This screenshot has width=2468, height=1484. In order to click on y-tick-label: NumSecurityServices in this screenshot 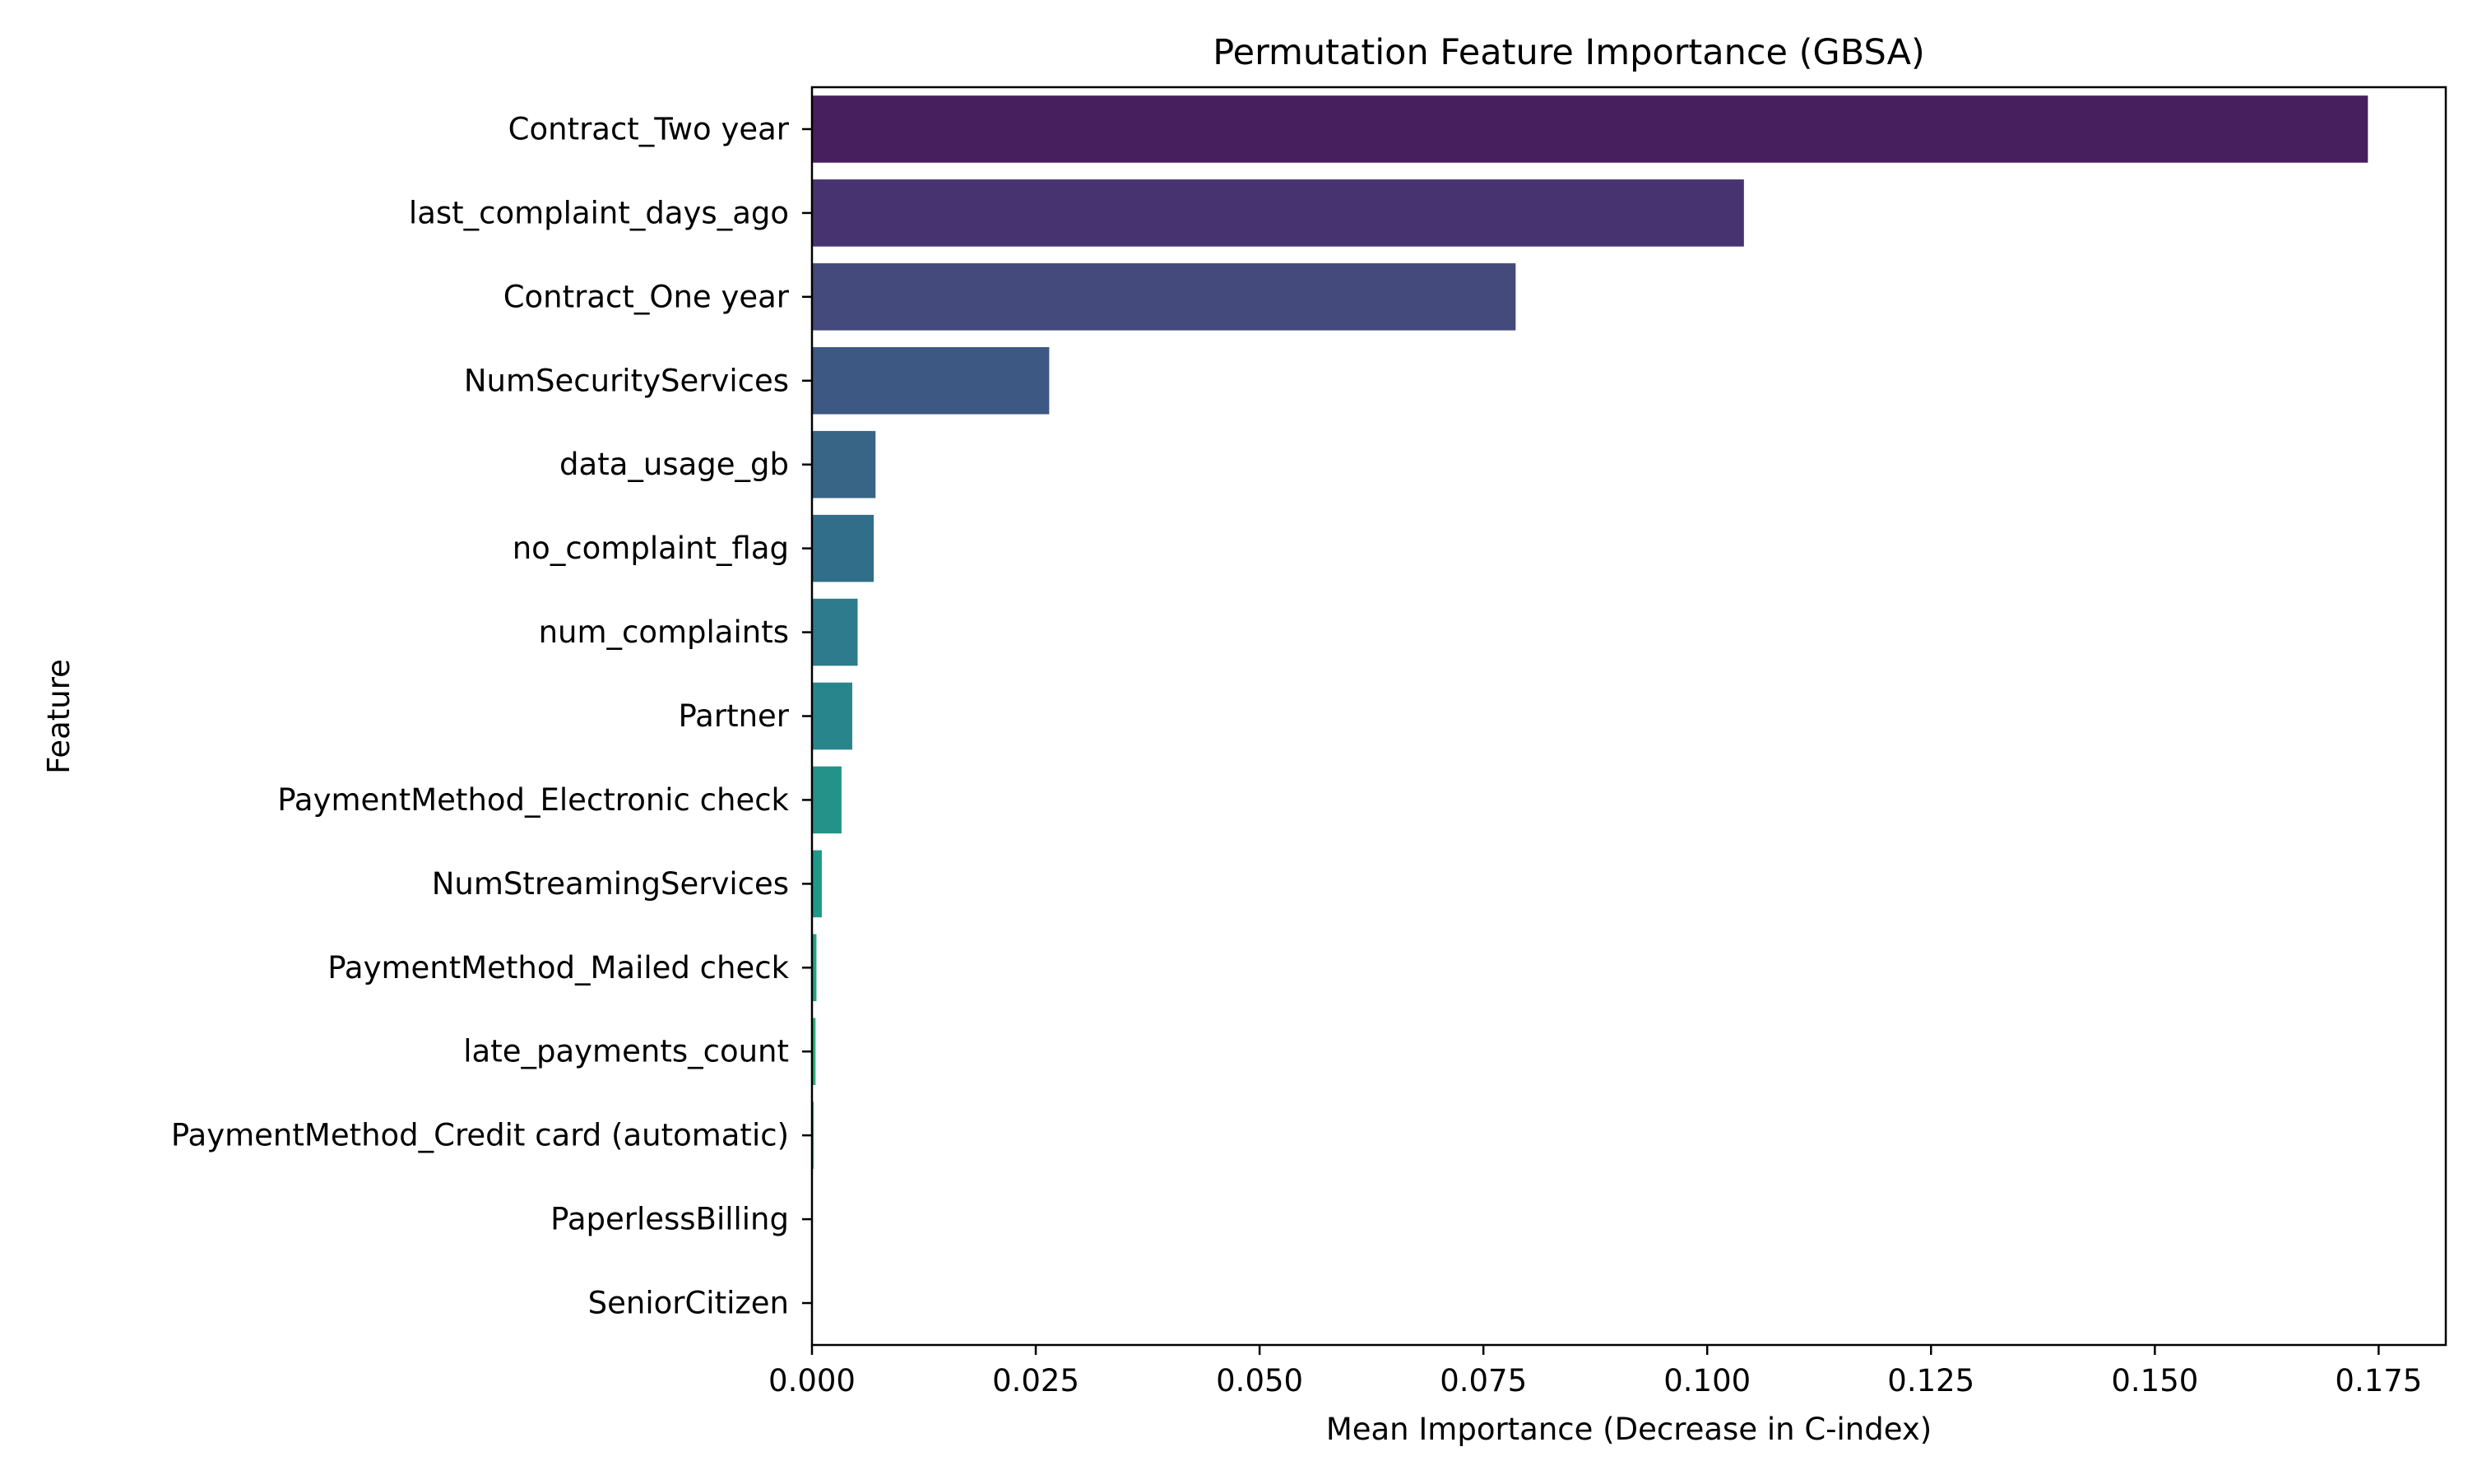, I will do `click(626, 380)`.